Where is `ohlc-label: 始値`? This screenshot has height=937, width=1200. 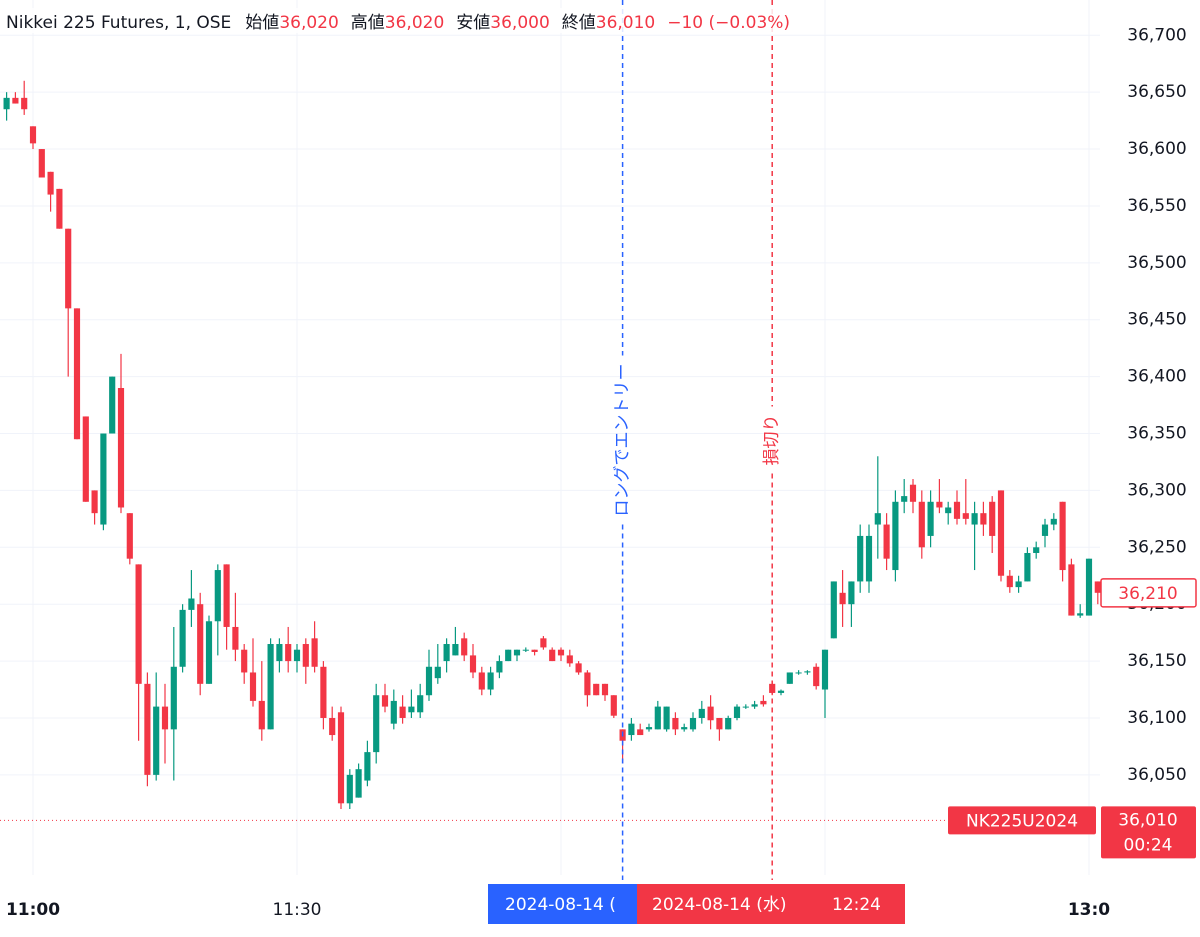
ohlc-label: 始値 is located at coordinates (262, 23).